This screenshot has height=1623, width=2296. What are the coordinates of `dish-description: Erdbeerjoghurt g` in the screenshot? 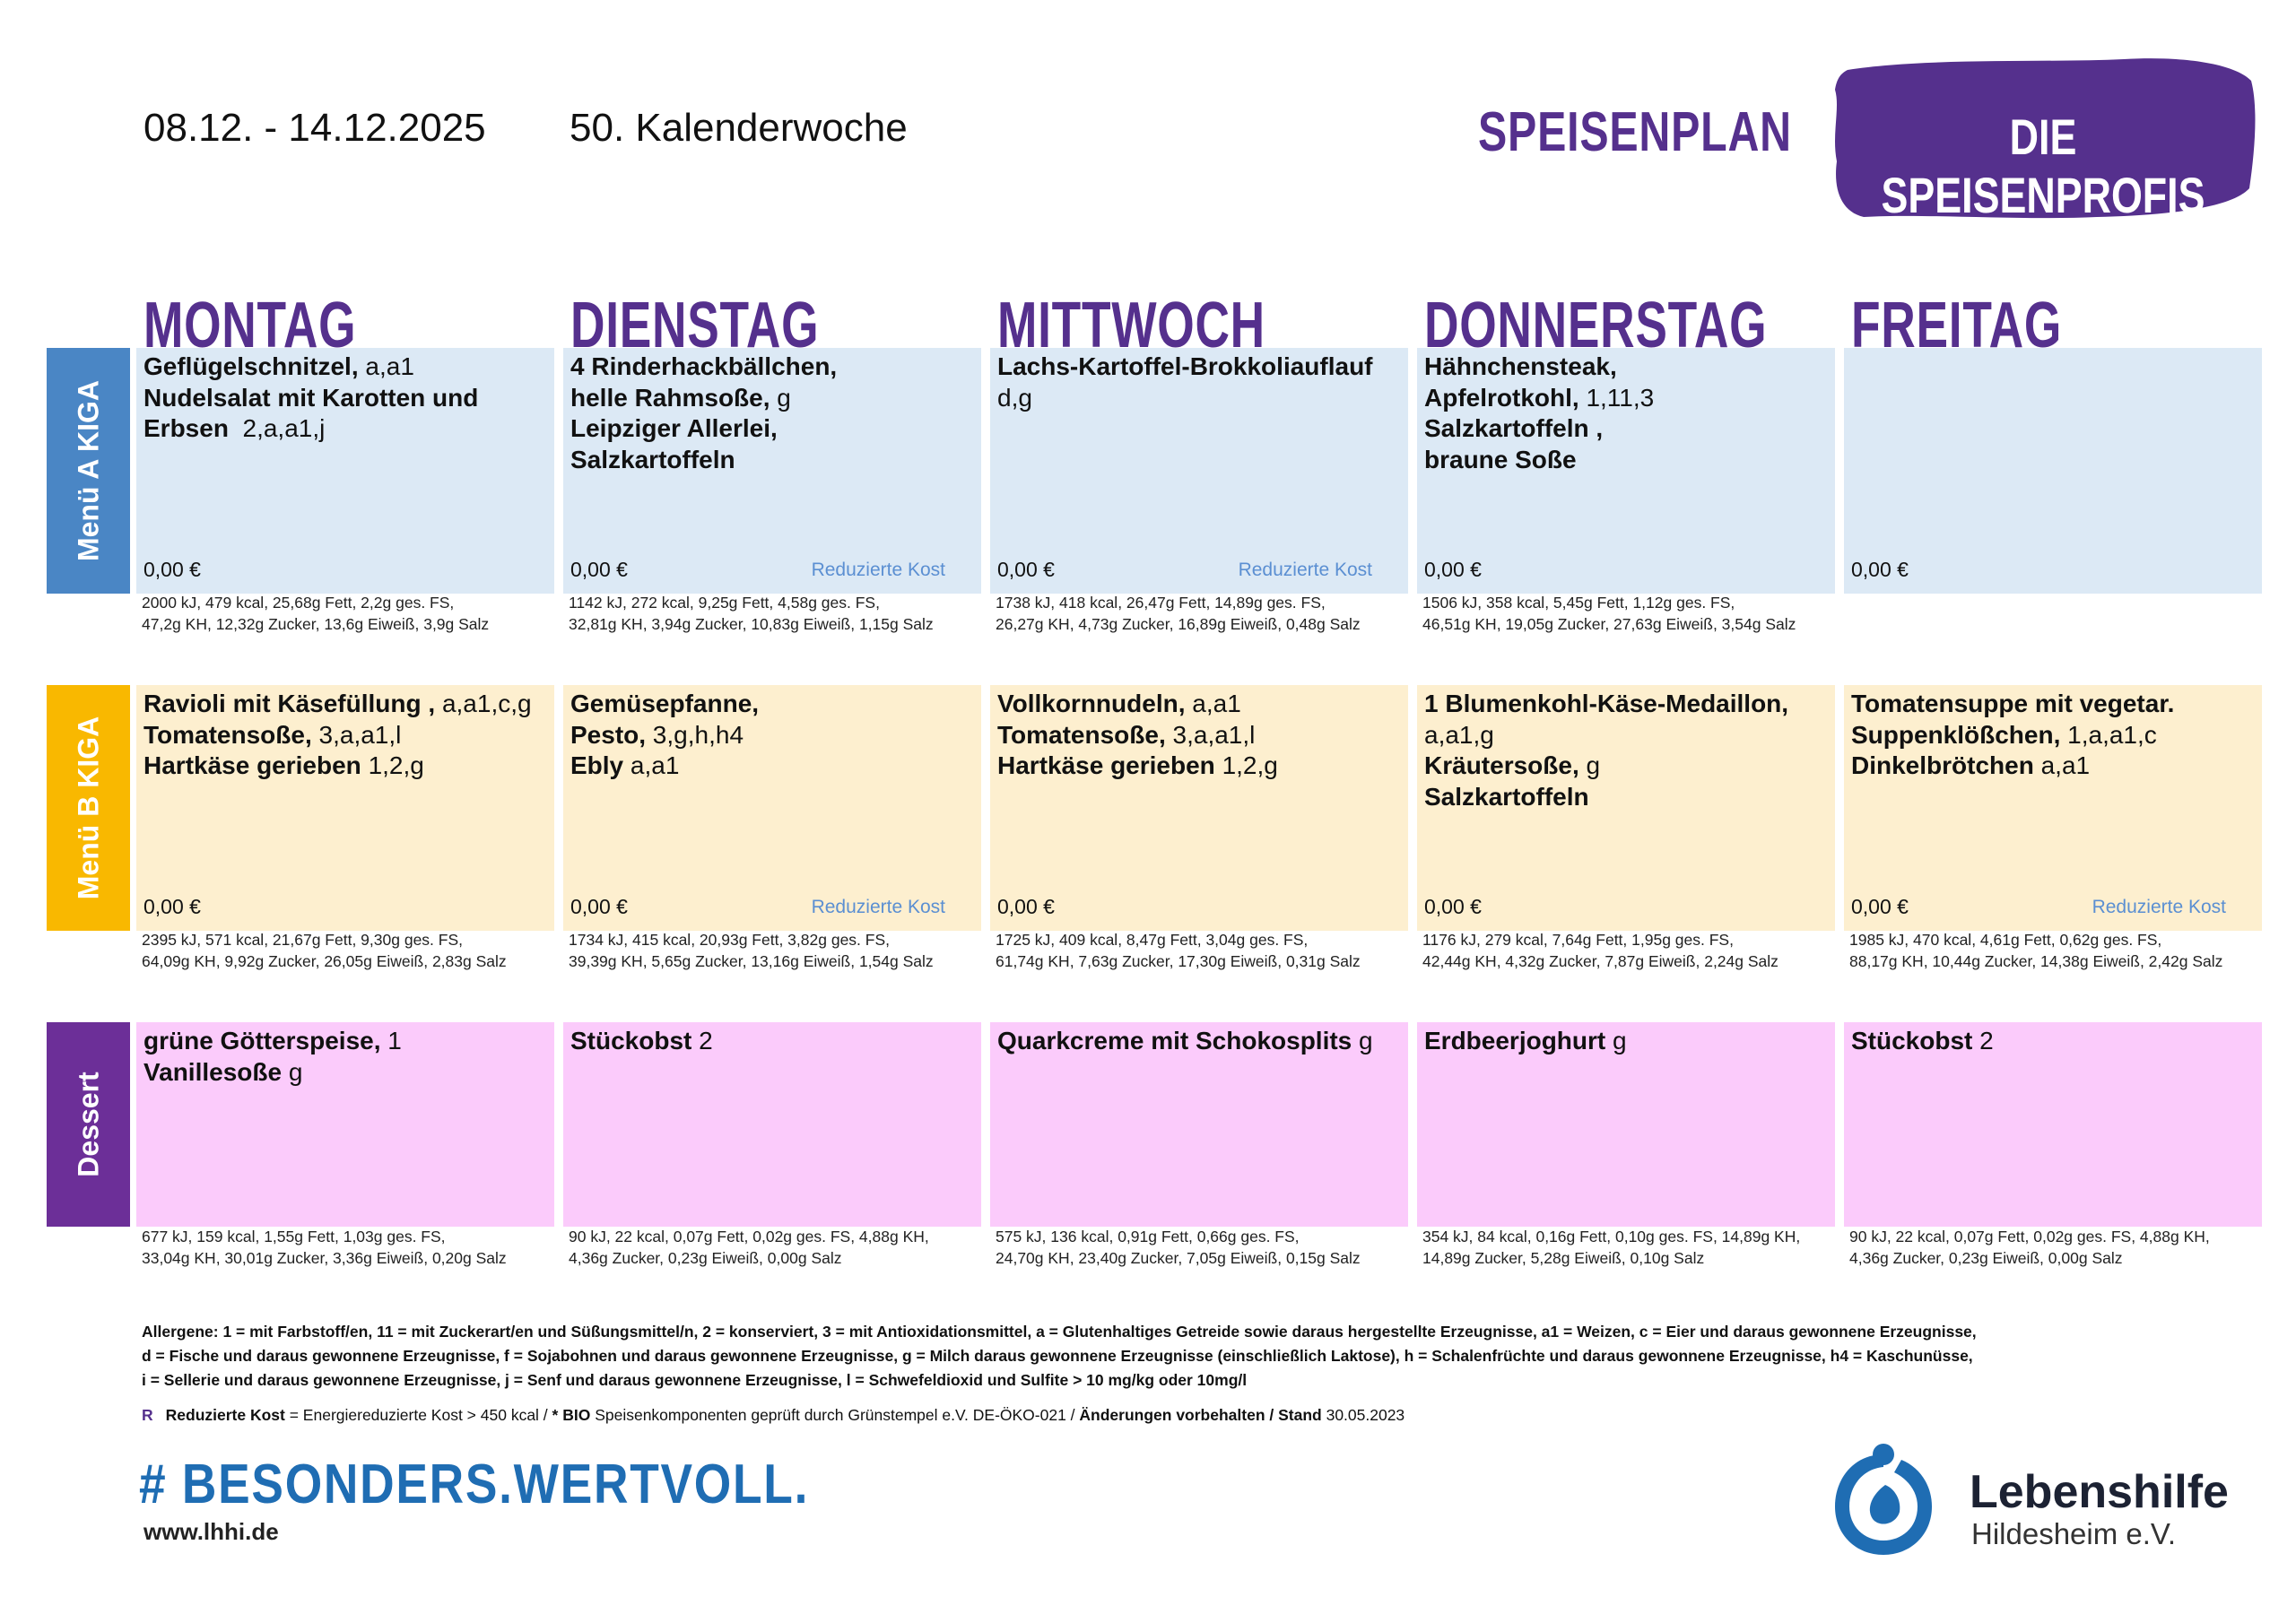 It's located at (1626, 1039).